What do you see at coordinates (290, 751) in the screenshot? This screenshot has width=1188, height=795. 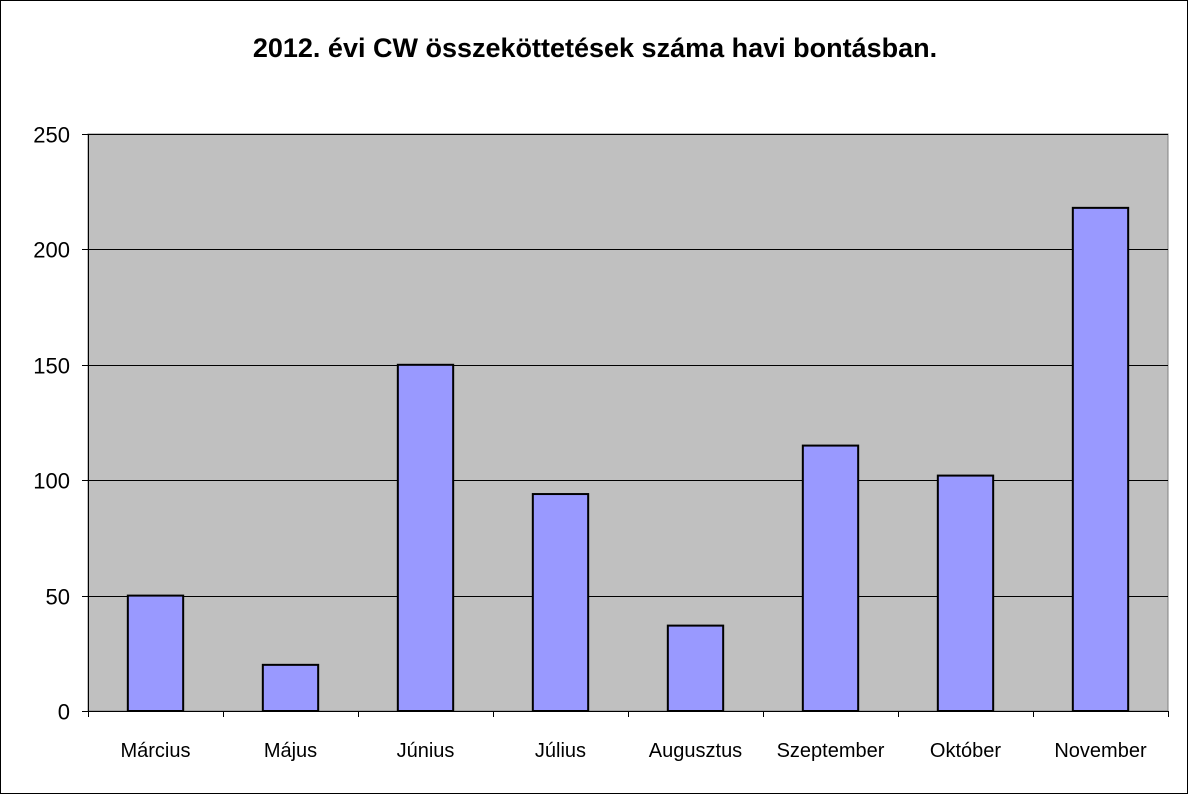 I see `x-tick-label: Május` at bounding box center [290, 751].